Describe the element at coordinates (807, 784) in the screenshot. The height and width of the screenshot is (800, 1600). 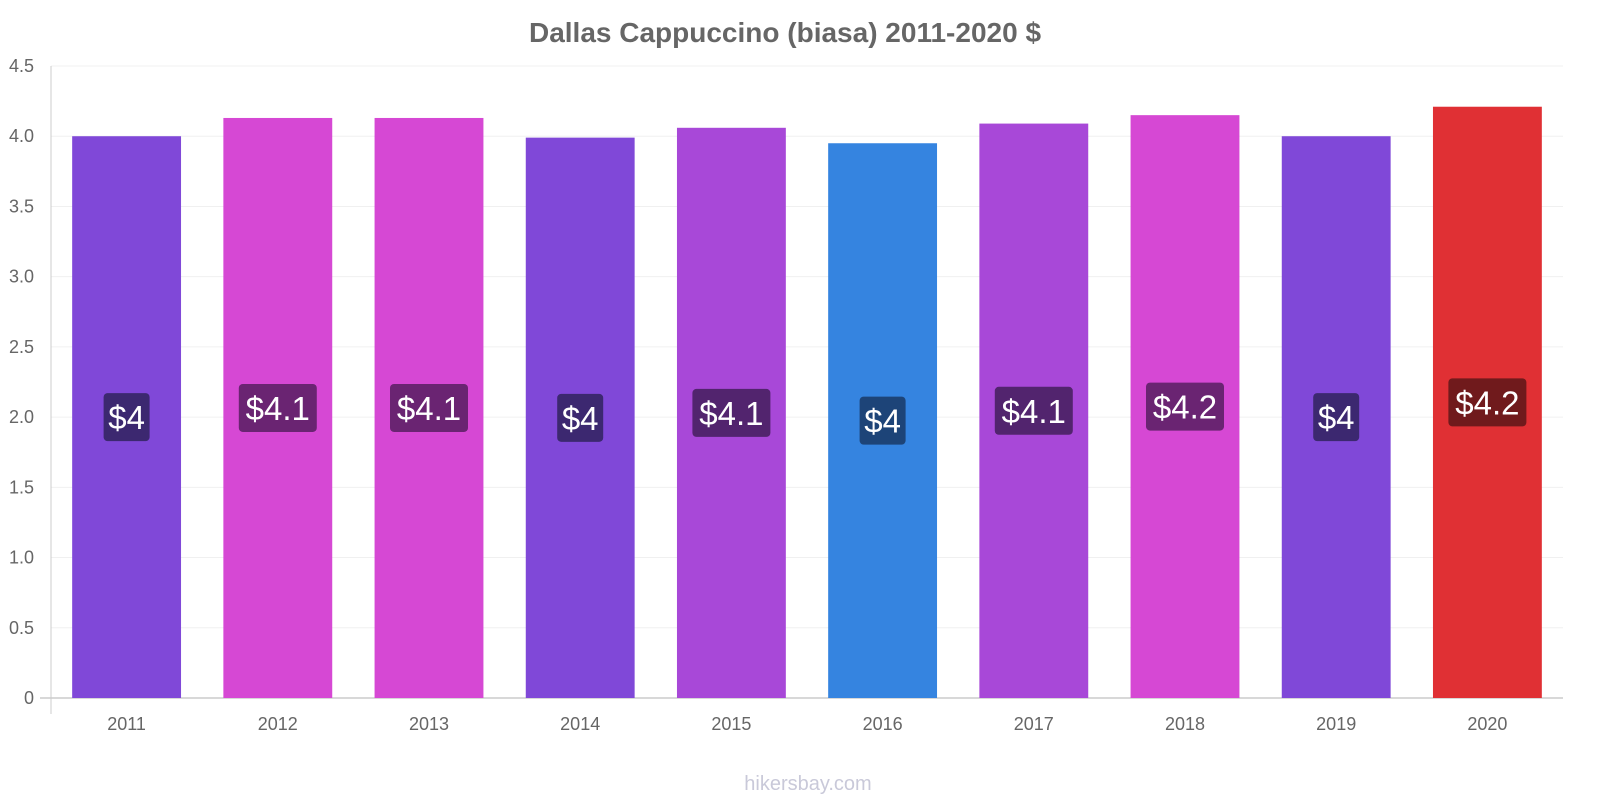
I see `footer-watermark: hikersbay.com` at that location.